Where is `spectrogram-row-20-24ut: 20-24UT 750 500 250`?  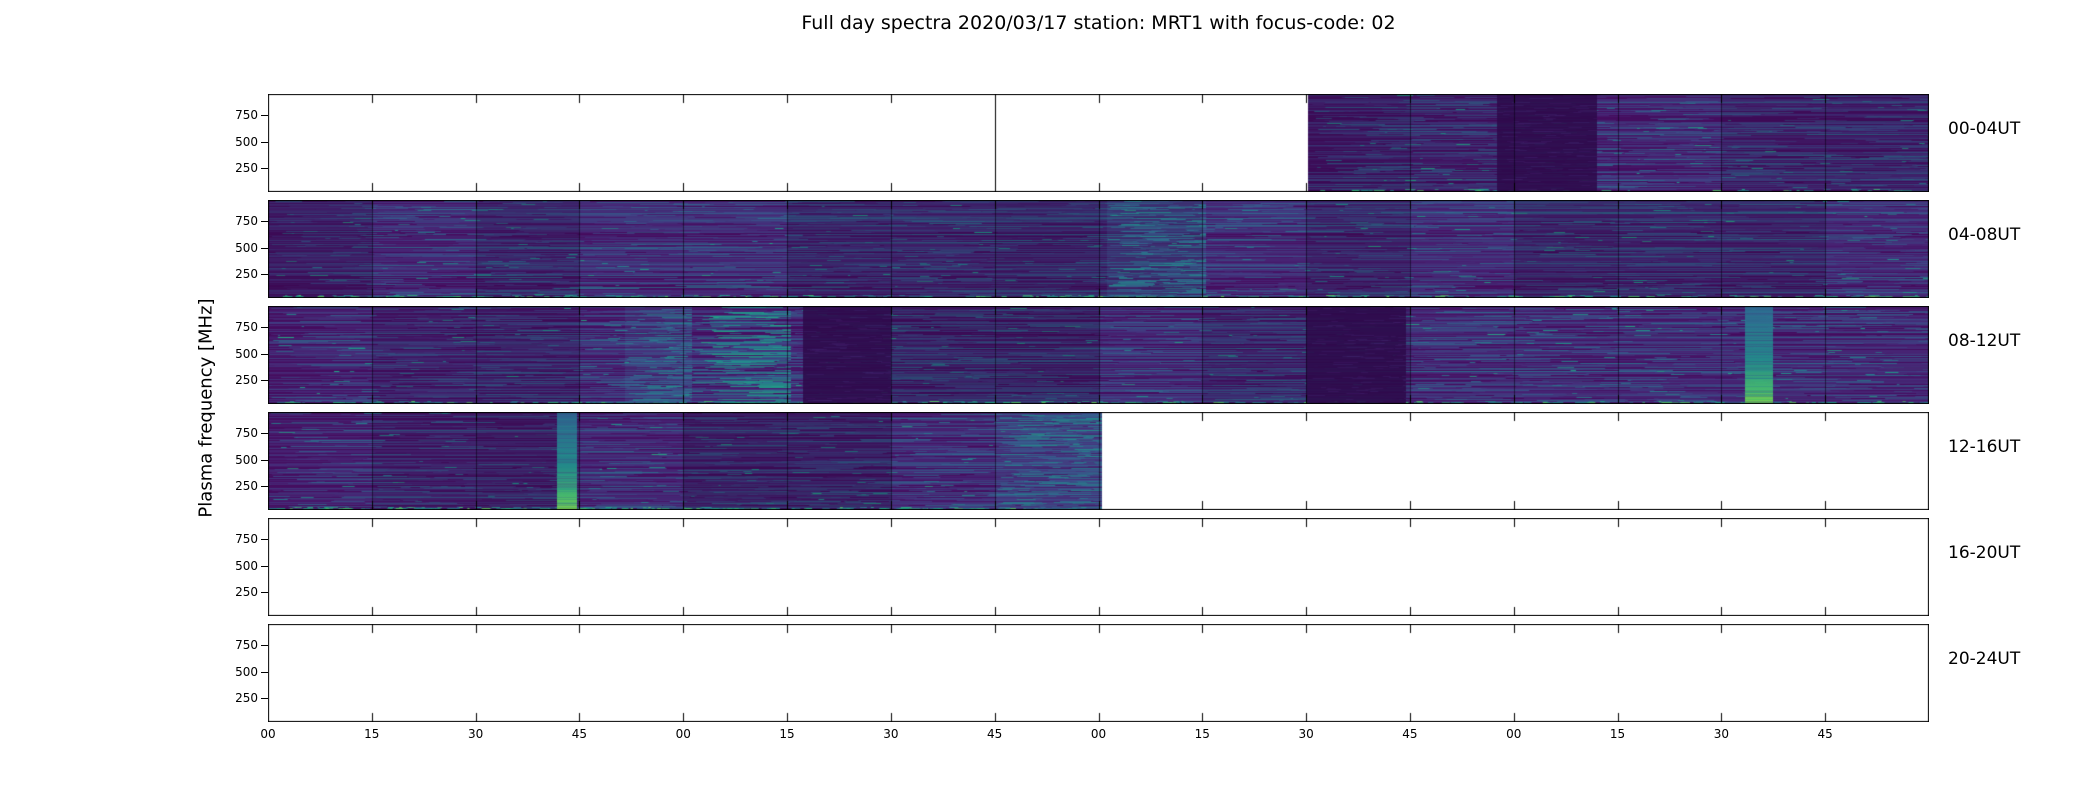
spectrogram-row-20-24ut: 20-24UT 750 500 250 is located at coordinates (1050, 673).